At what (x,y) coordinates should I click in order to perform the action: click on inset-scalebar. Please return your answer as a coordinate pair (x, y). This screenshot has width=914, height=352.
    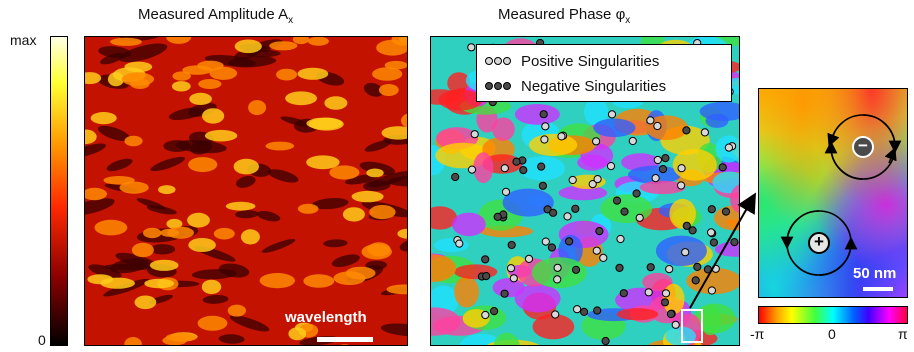
    Looking at the image, I should click on (878, 289).